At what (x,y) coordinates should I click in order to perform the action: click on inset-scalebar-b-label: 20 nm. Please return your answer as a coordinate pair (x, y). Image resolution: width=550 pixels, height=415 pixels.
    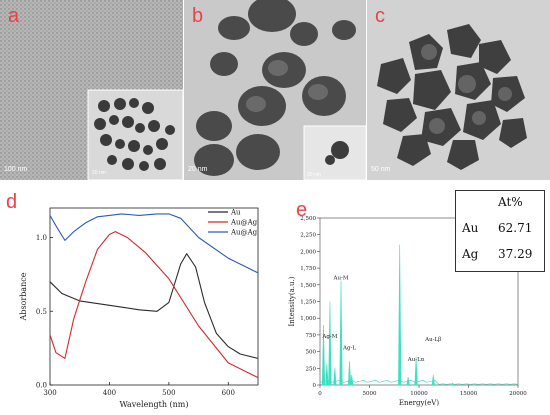
    Looking at the image, I should click on (314, 175).